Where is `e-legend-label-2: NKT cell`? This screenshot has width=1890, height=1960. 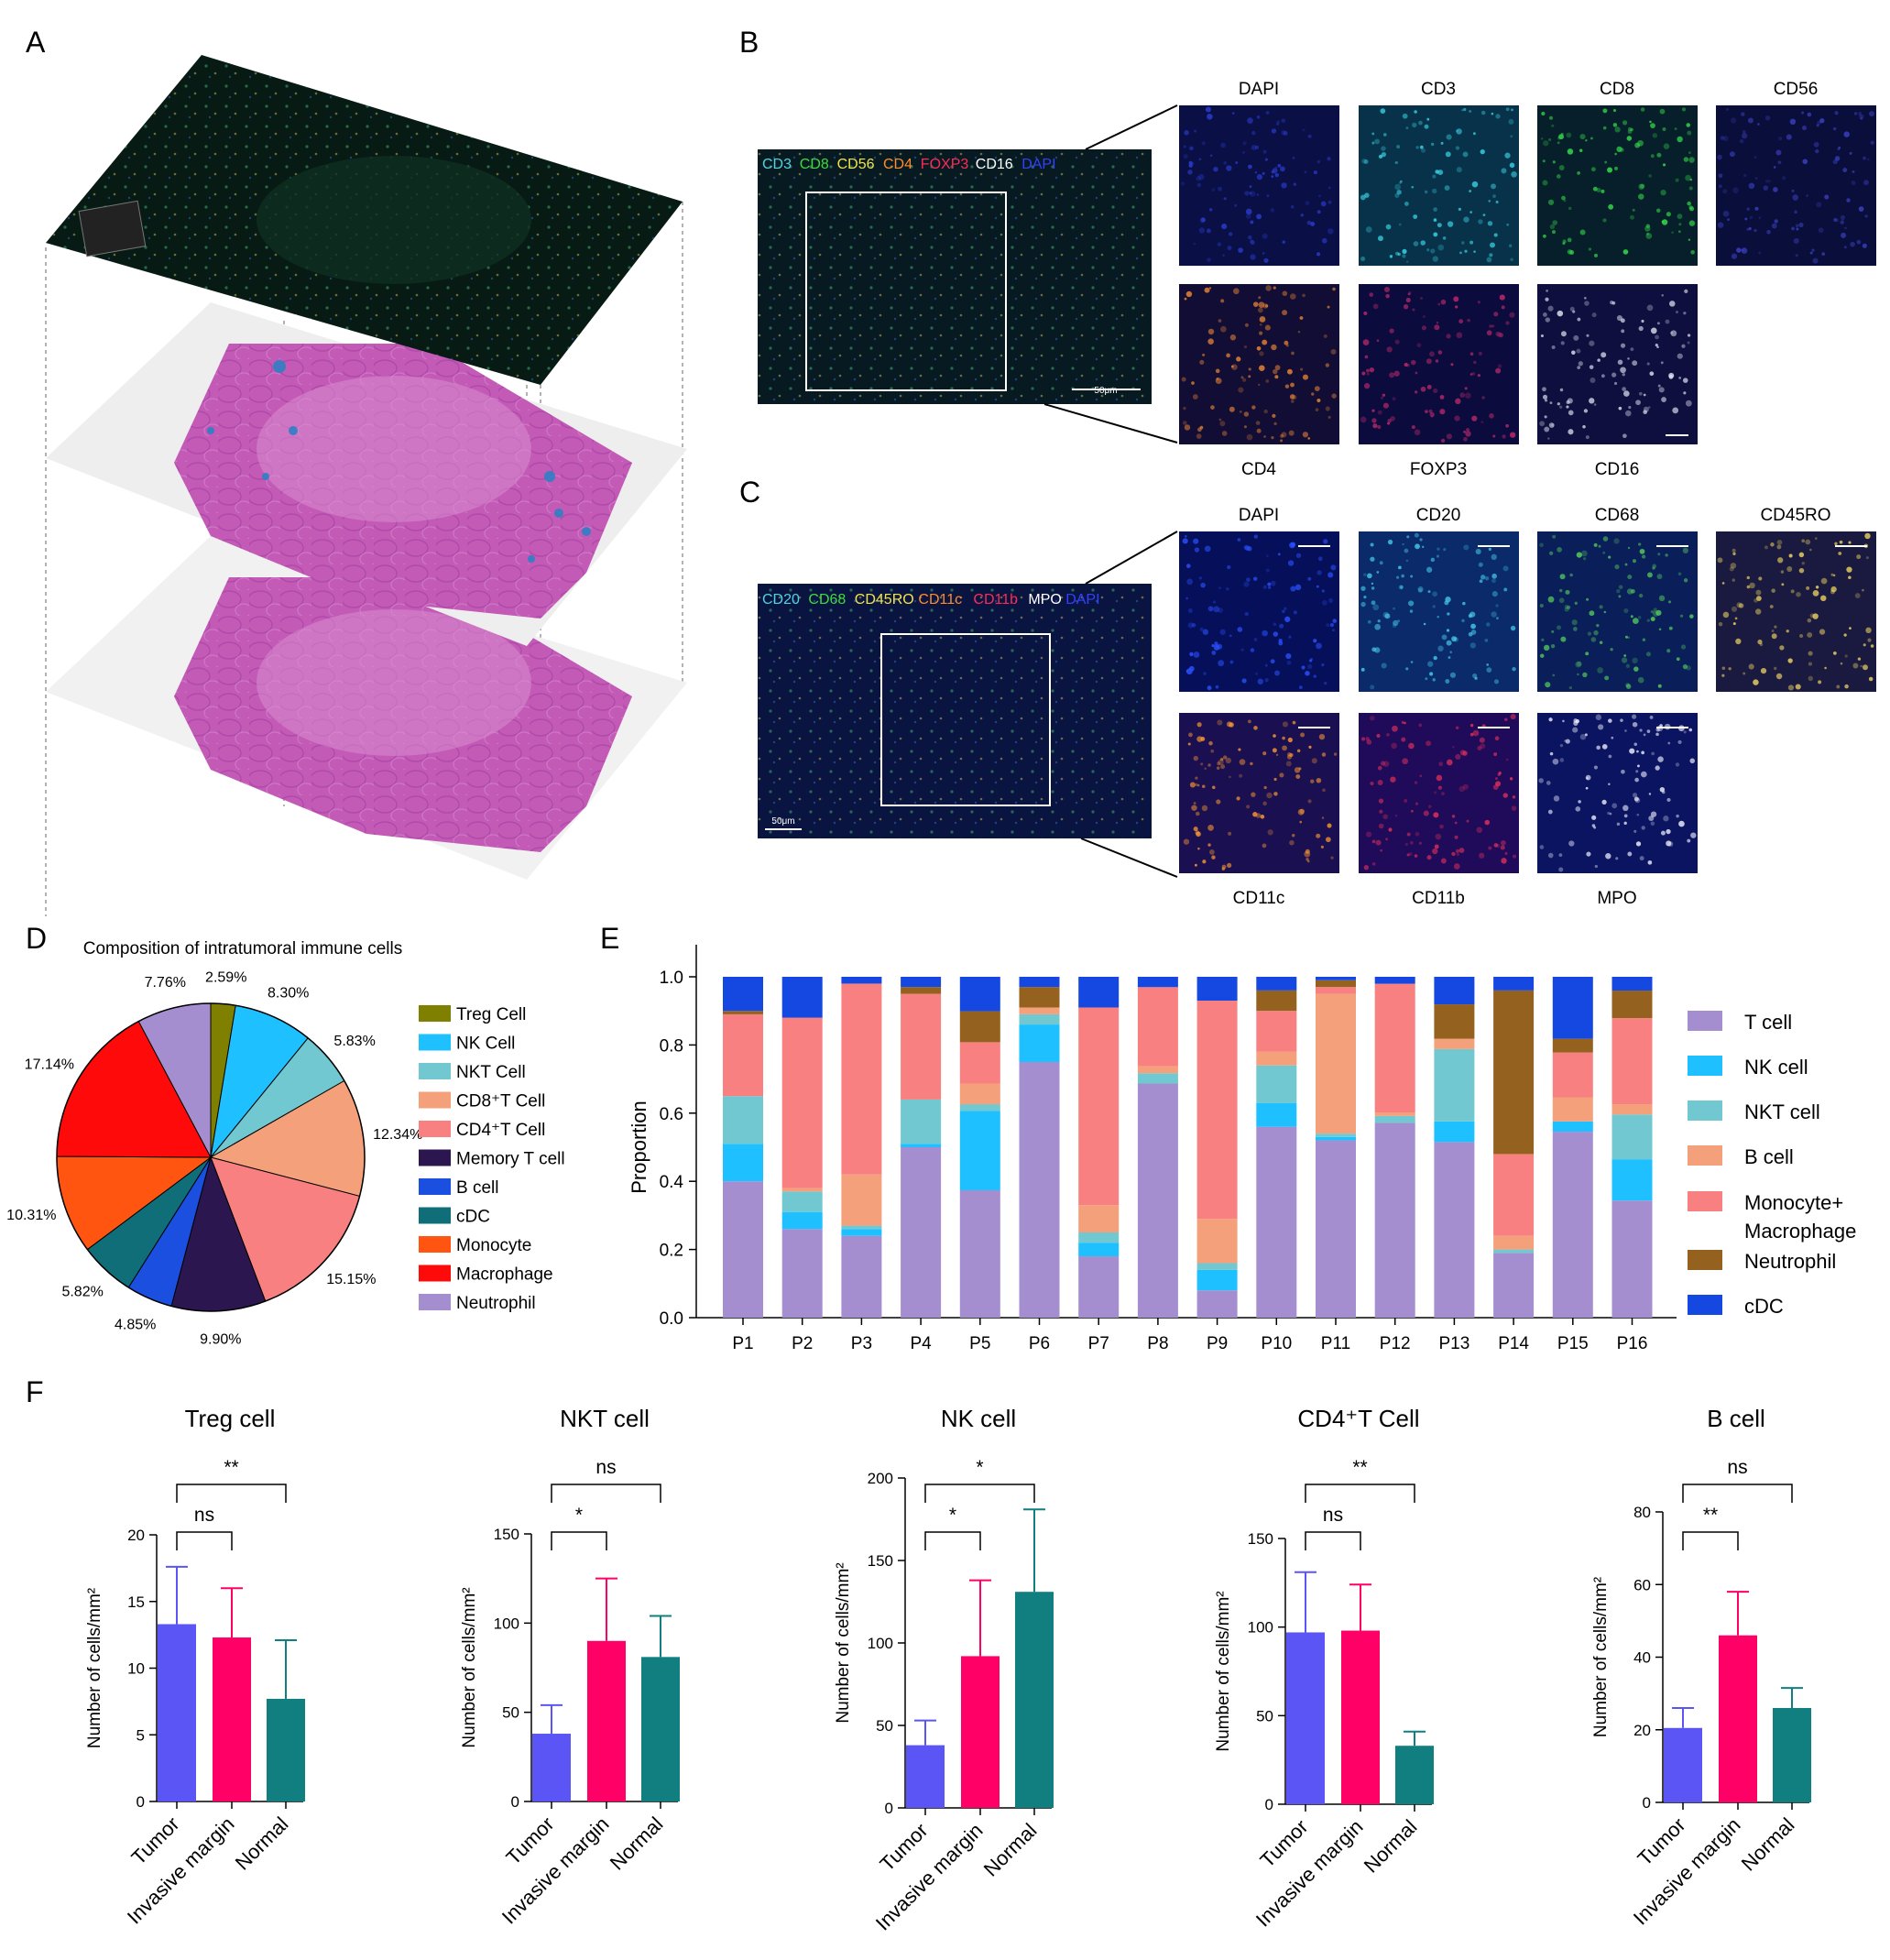 e-legend-label-2: NKT cell is located at coordinates (1782, 1111).